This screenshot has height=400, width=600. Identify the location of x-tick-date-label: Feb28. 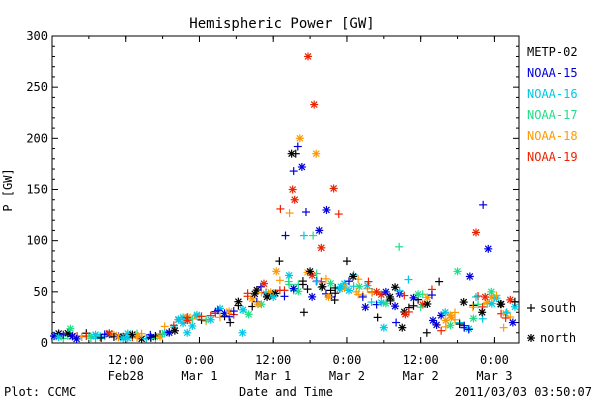
(126, 376).